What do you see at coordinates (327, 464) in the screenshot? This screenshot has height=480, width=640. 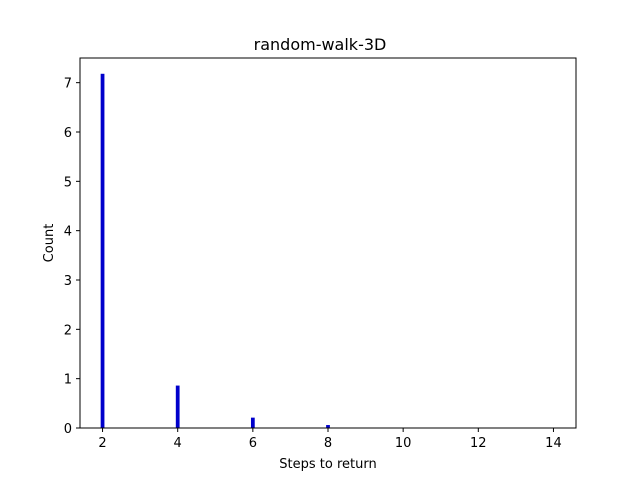 I see `x-axis-label: Steps to return` at bounding box center [327, 464].